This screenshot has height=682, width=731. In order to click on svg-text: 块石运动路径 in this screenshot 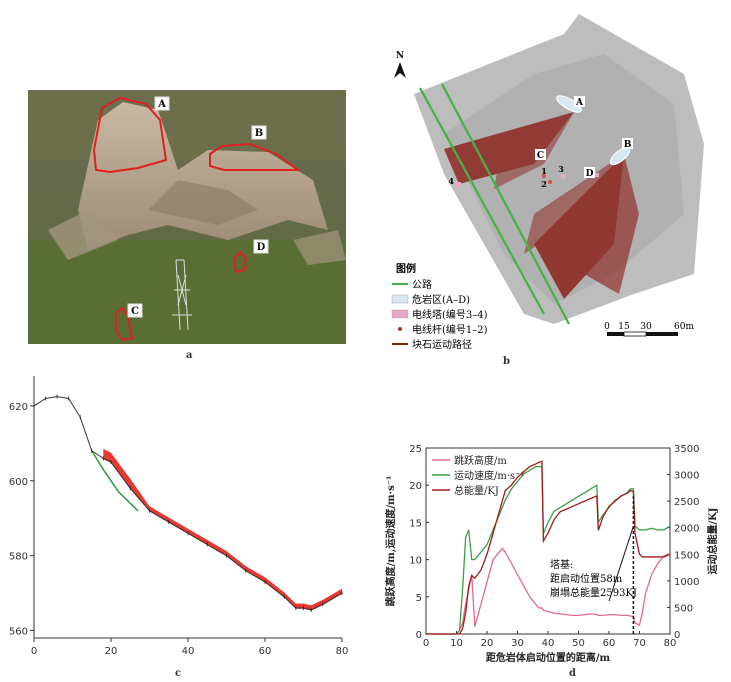, I will do `click(442, 344)`.